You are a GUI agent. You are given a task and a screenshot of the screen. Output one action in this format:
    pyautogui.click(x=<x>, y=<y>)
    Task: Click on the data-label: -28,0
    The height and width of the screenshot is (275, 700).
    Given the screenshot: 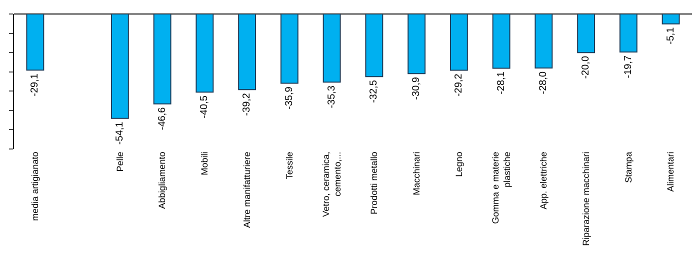 What is the action you would take?
    pyautogui.click(x=544, y=82)
    